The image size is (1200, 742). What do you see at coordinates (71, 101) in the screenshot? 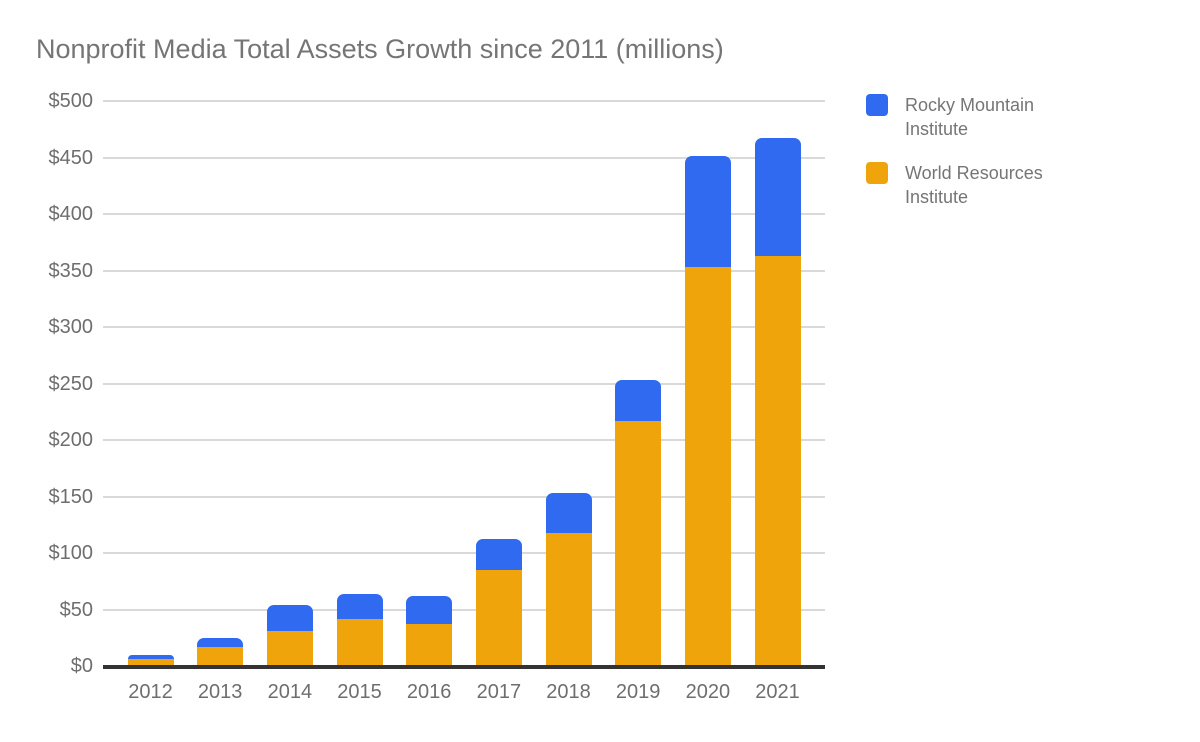
I see `y-axis-tick-label: $500` at bounding box center [71, 101].